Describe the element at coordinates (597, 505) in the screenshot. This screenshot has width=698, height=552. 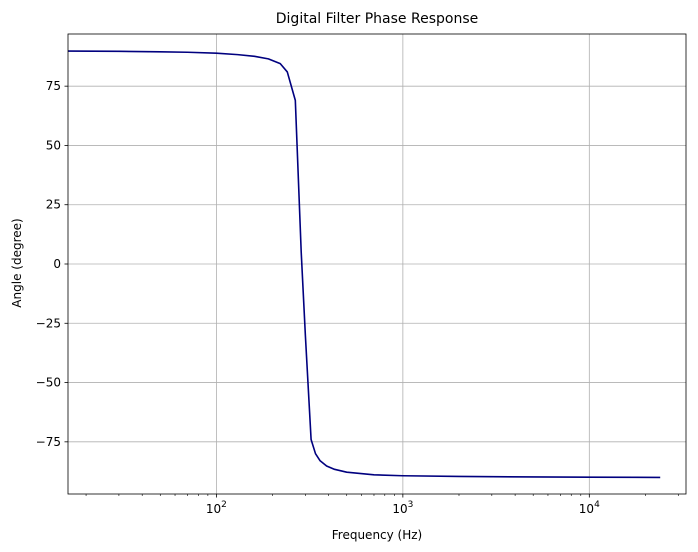
I see `x-tick-exponent: 4` at that location.